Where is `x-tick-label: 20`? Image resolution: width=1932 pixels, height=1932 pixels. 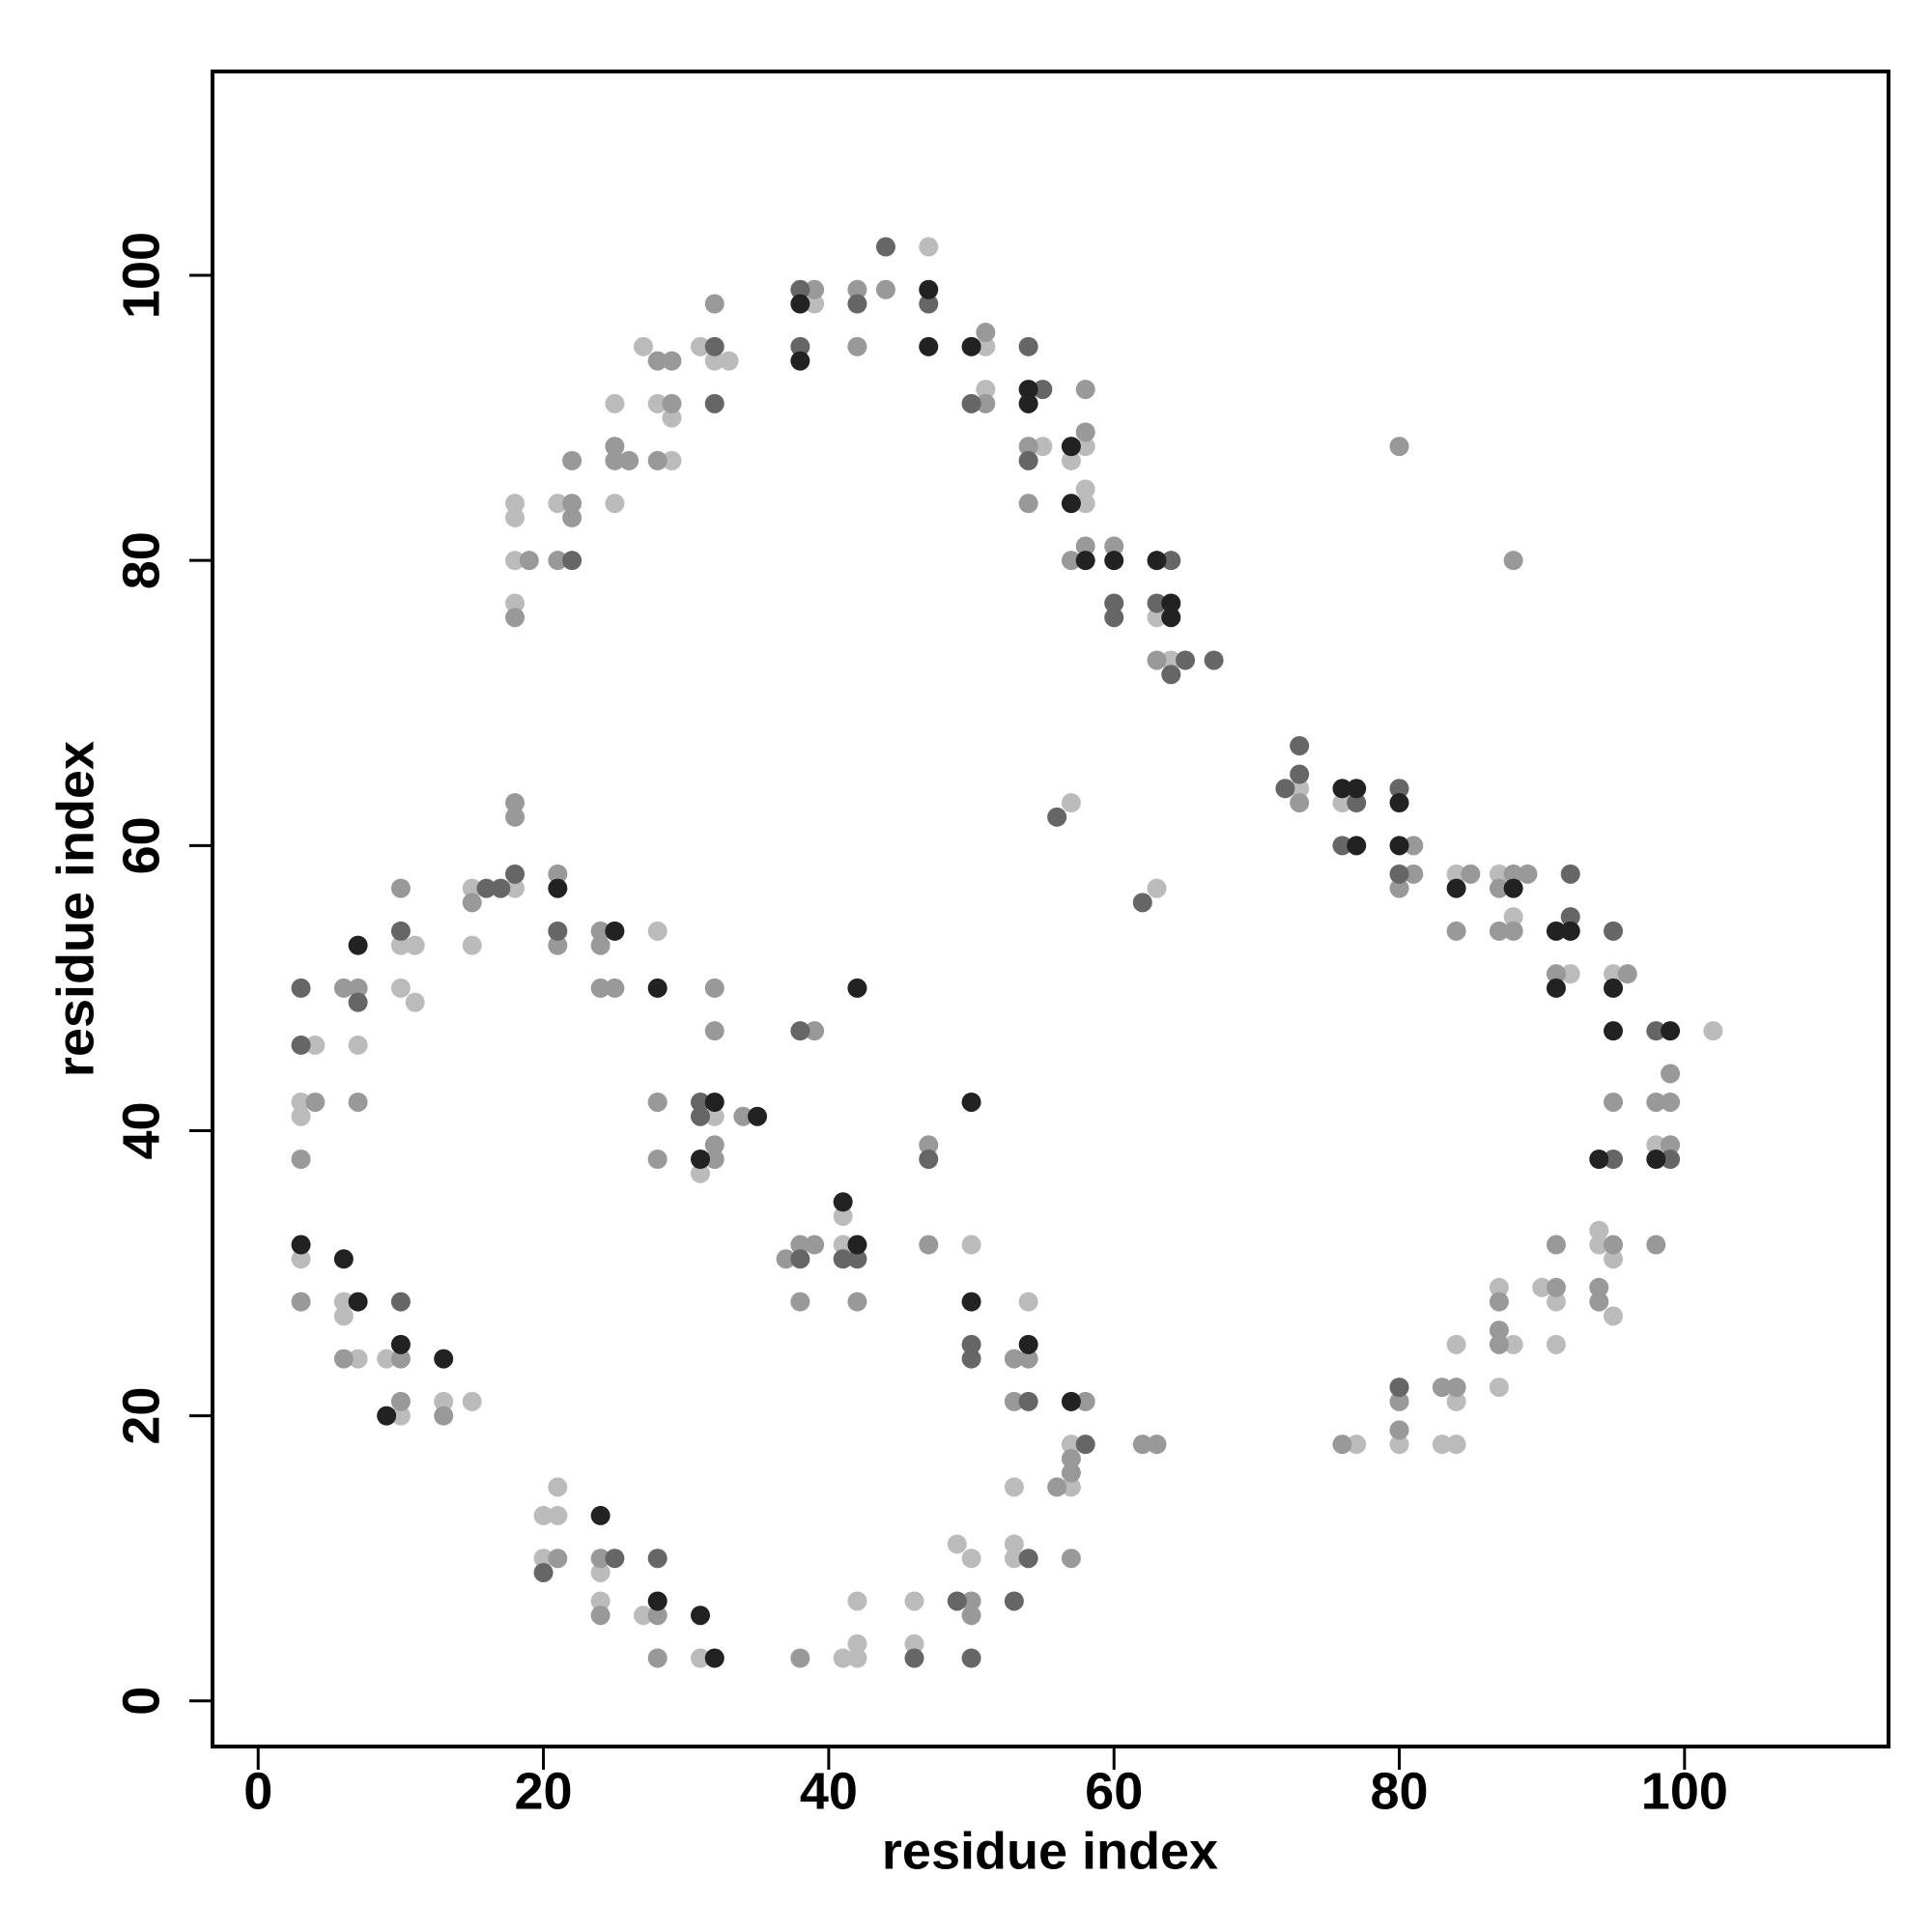 x-tick-label: 20 is located at coordinates (544, 1791).